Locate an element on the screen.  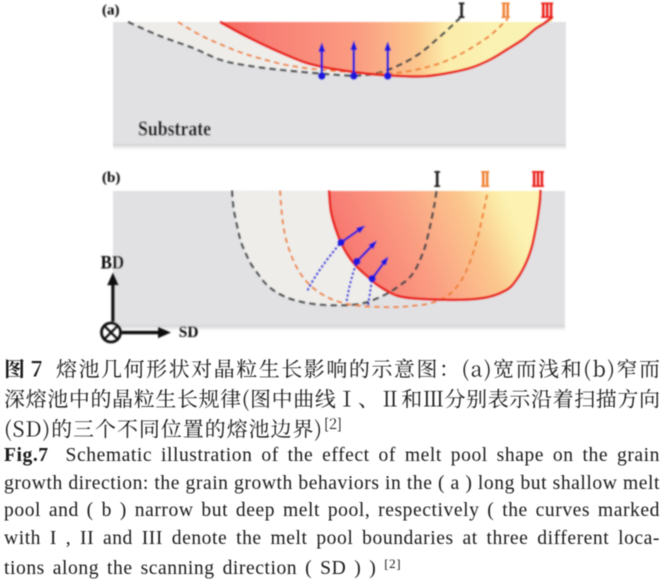
svg-text: (b) is located at coordinates (111, 178).